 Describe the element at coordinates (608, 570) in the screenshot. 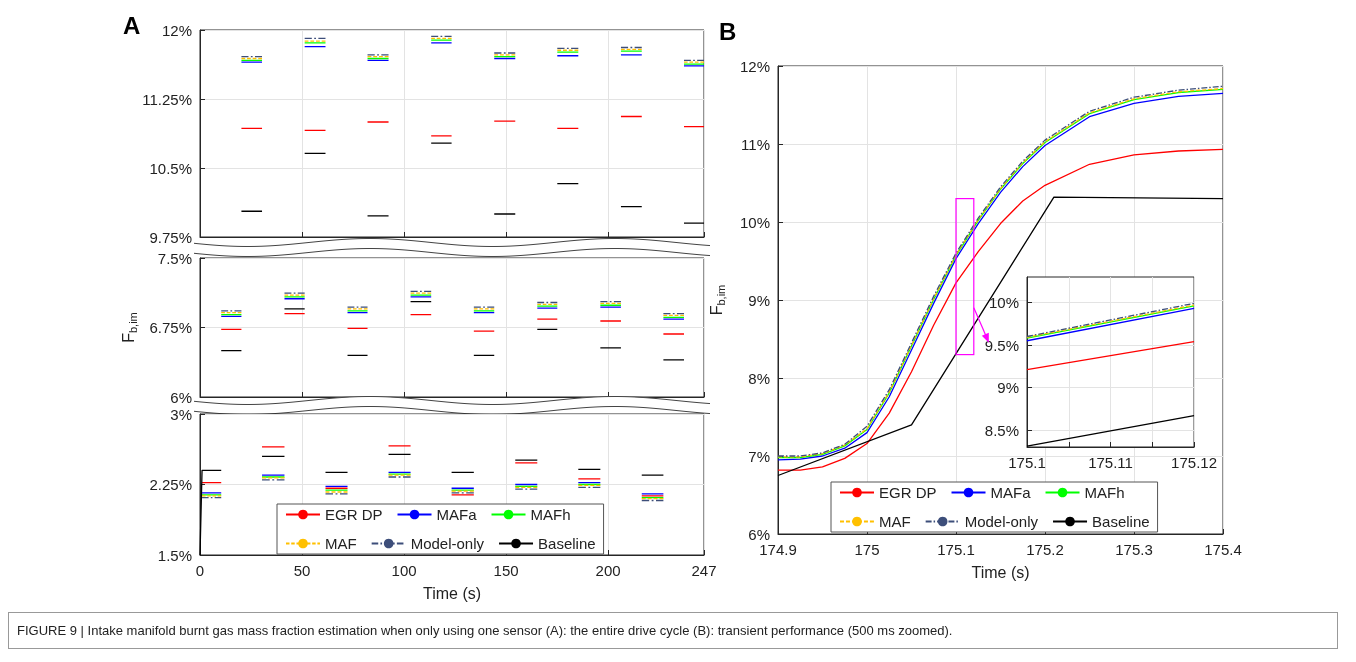

I see `x-tick-label: 200` at that location.